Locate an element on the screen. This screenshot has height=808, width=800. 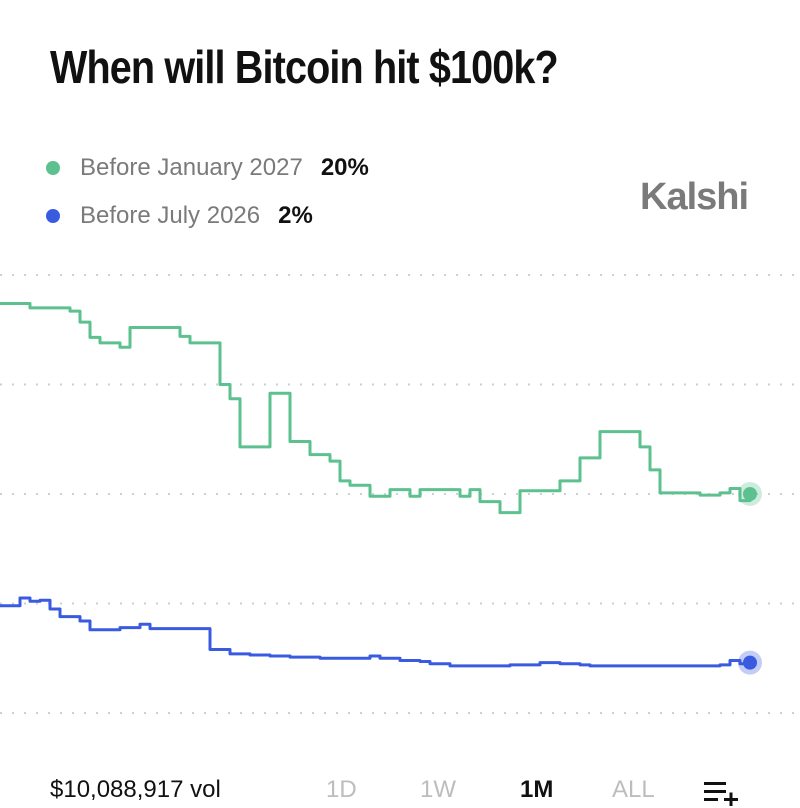
legend-label: Before July 2026 is located at coordinates (170, 215).